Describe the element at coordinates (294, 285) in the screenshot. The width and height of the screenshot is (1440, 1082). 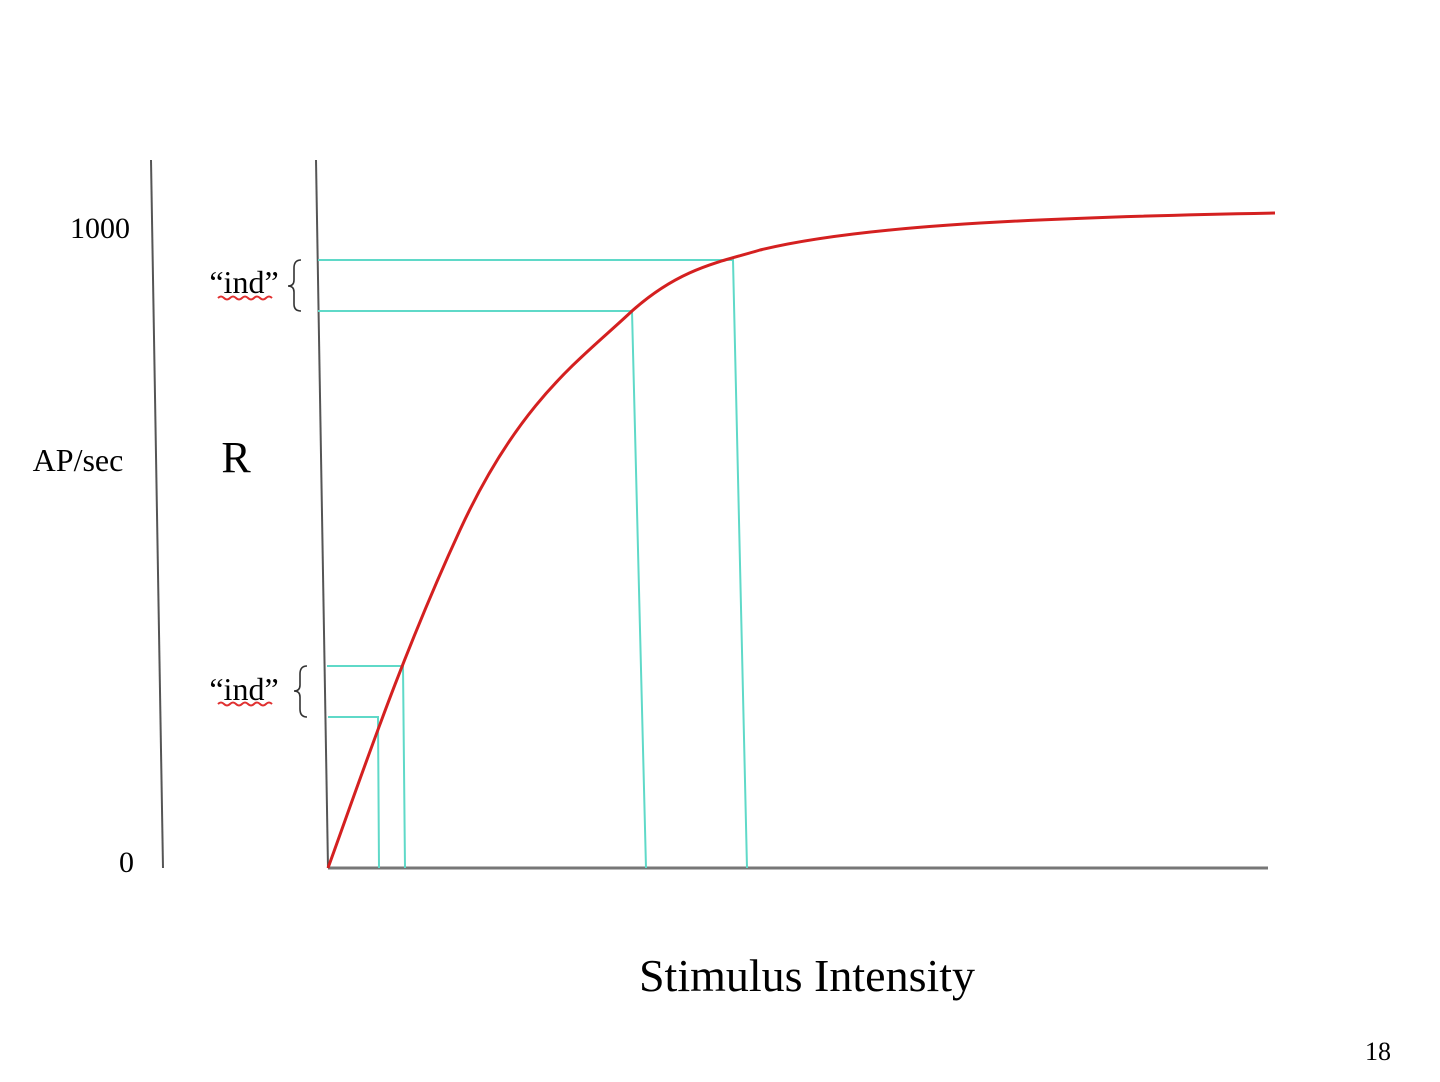
I see `brace-upper-icon` at that location.